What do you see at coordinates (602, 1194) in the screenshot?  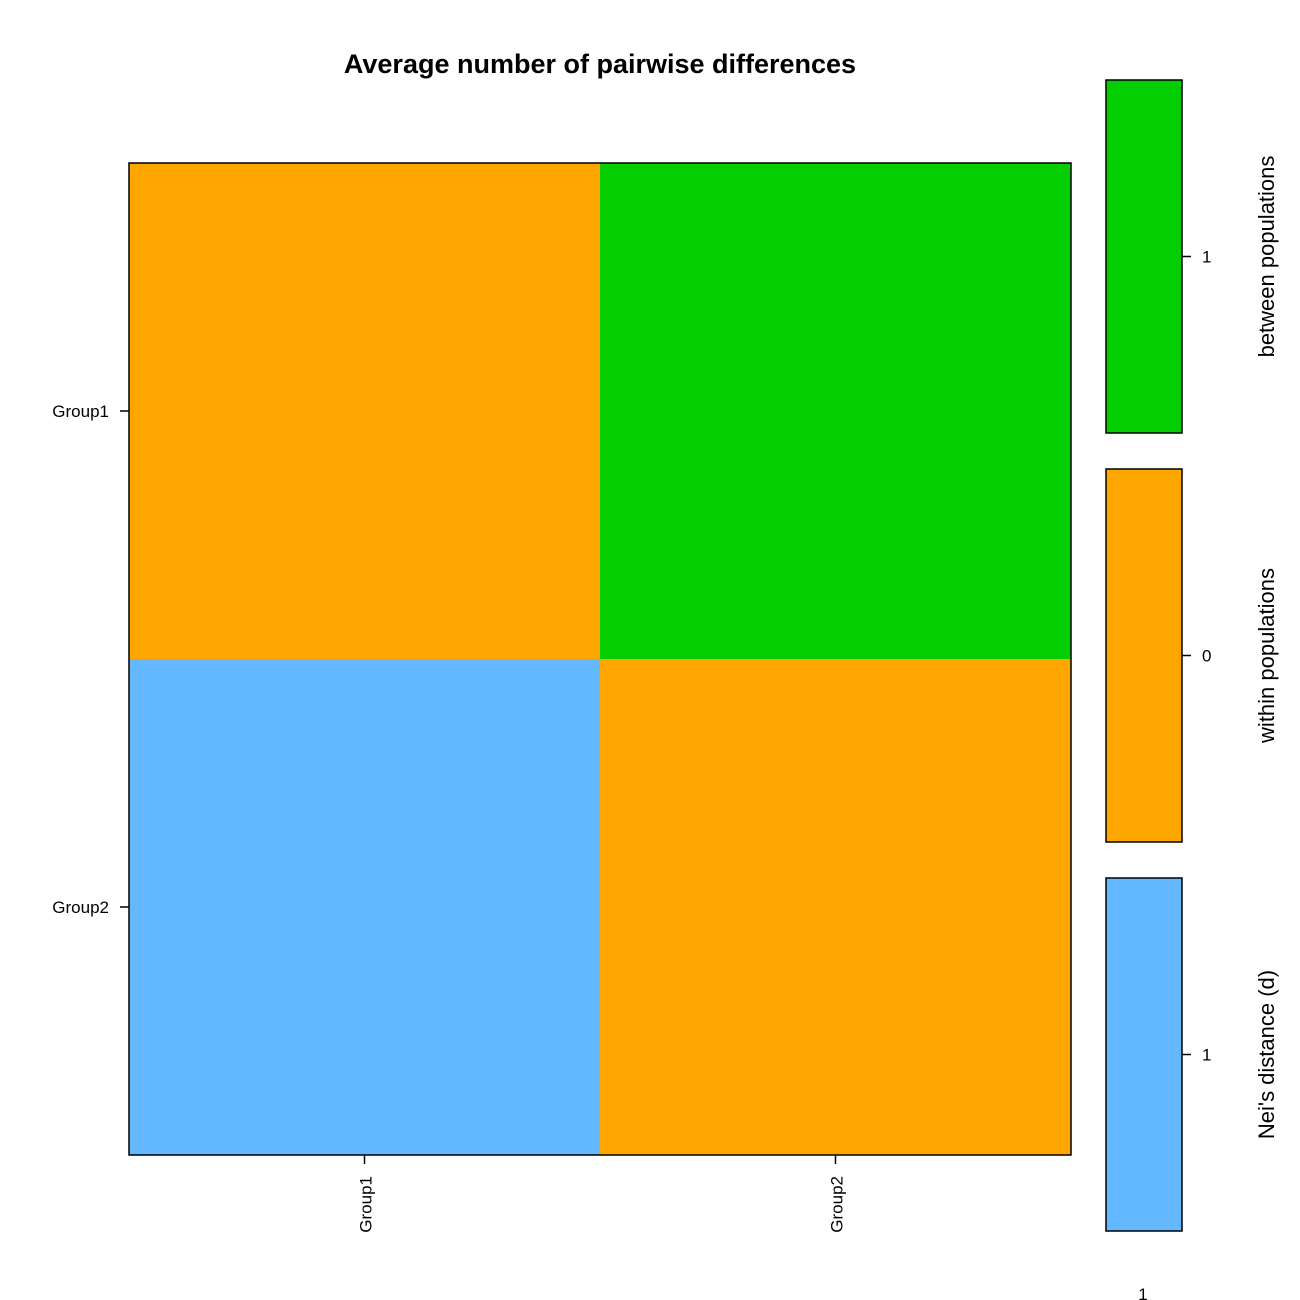 I see `x-axis: Group1 Group2` at bounding box center [602, 1194].